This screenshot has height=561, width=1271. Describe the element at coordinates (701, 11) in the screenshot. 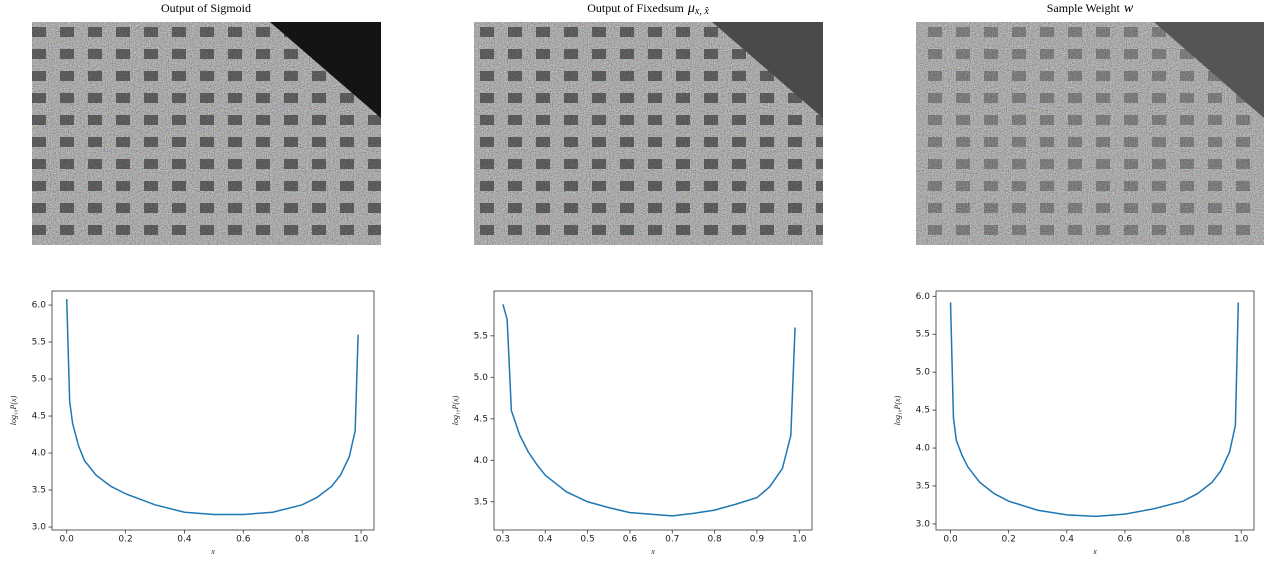

I see `title-subscript: x, x̂` at that location.